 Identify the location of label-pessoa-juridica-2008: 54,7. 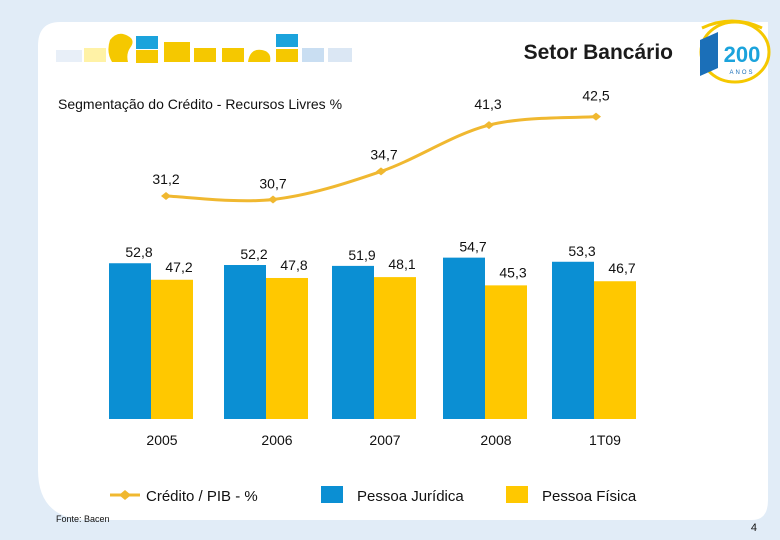
(472, 247).